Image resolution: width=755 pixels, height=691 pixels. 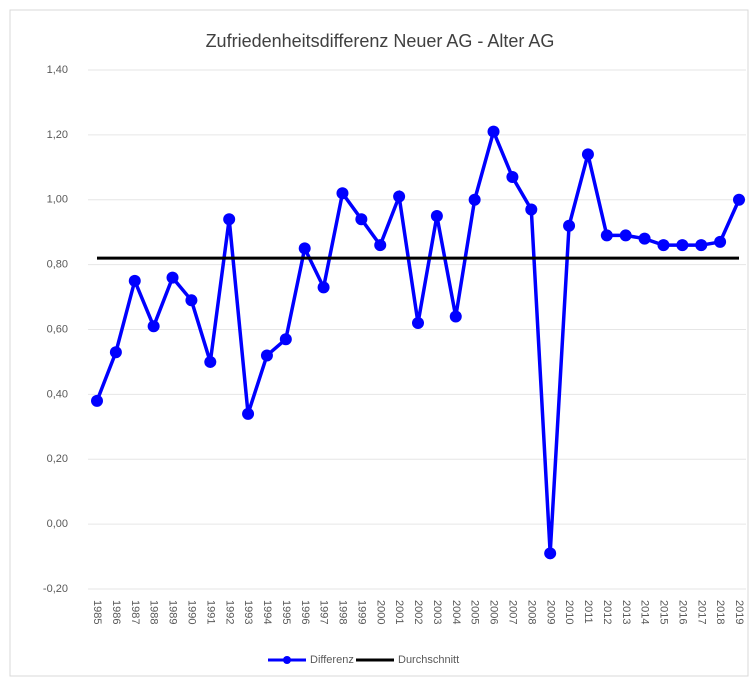 What do you see at coordinates (588, 612) in the screenshot?
I see `x-tick-label: 2011` at bounding box center [588, 612].